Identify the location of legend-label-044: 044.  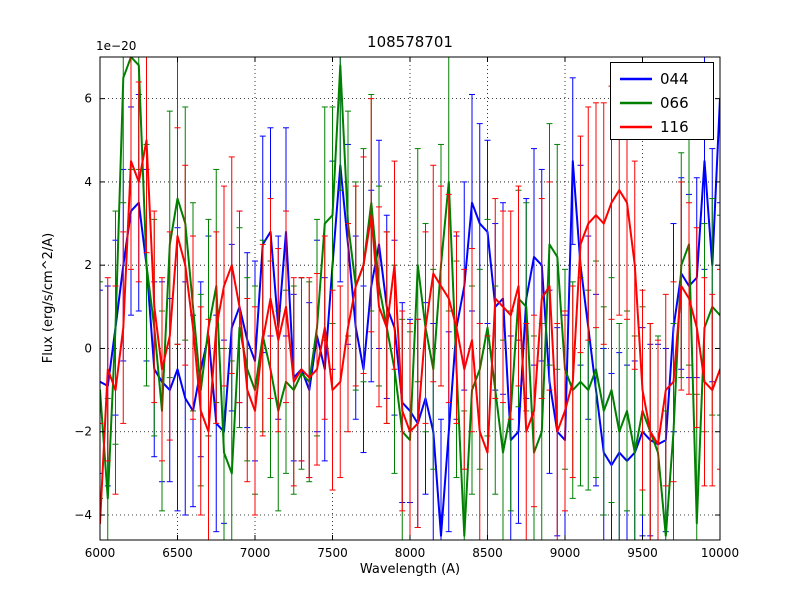
(674, 79).